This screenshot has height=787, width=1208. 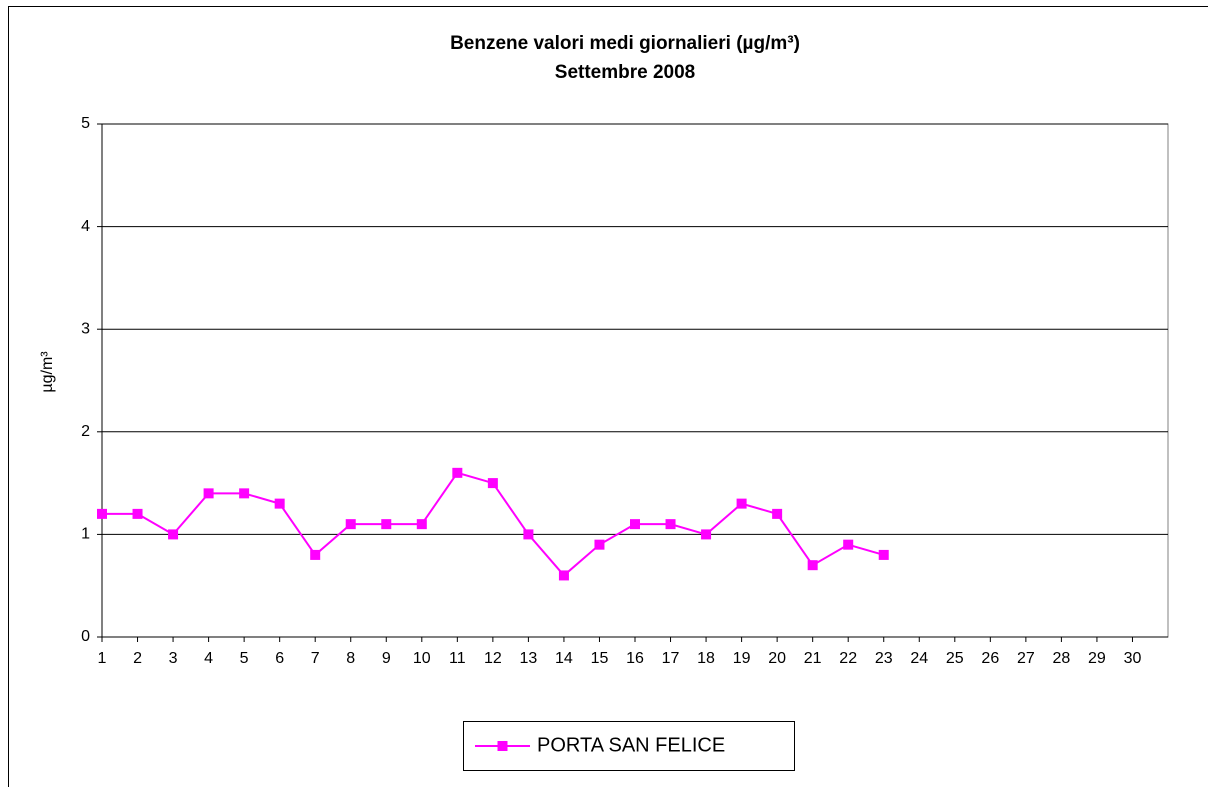 What do you see at coordinates (85, 534) in the screenshot?
I see `y-tick-label: 1` at bounding box center [85, 534].